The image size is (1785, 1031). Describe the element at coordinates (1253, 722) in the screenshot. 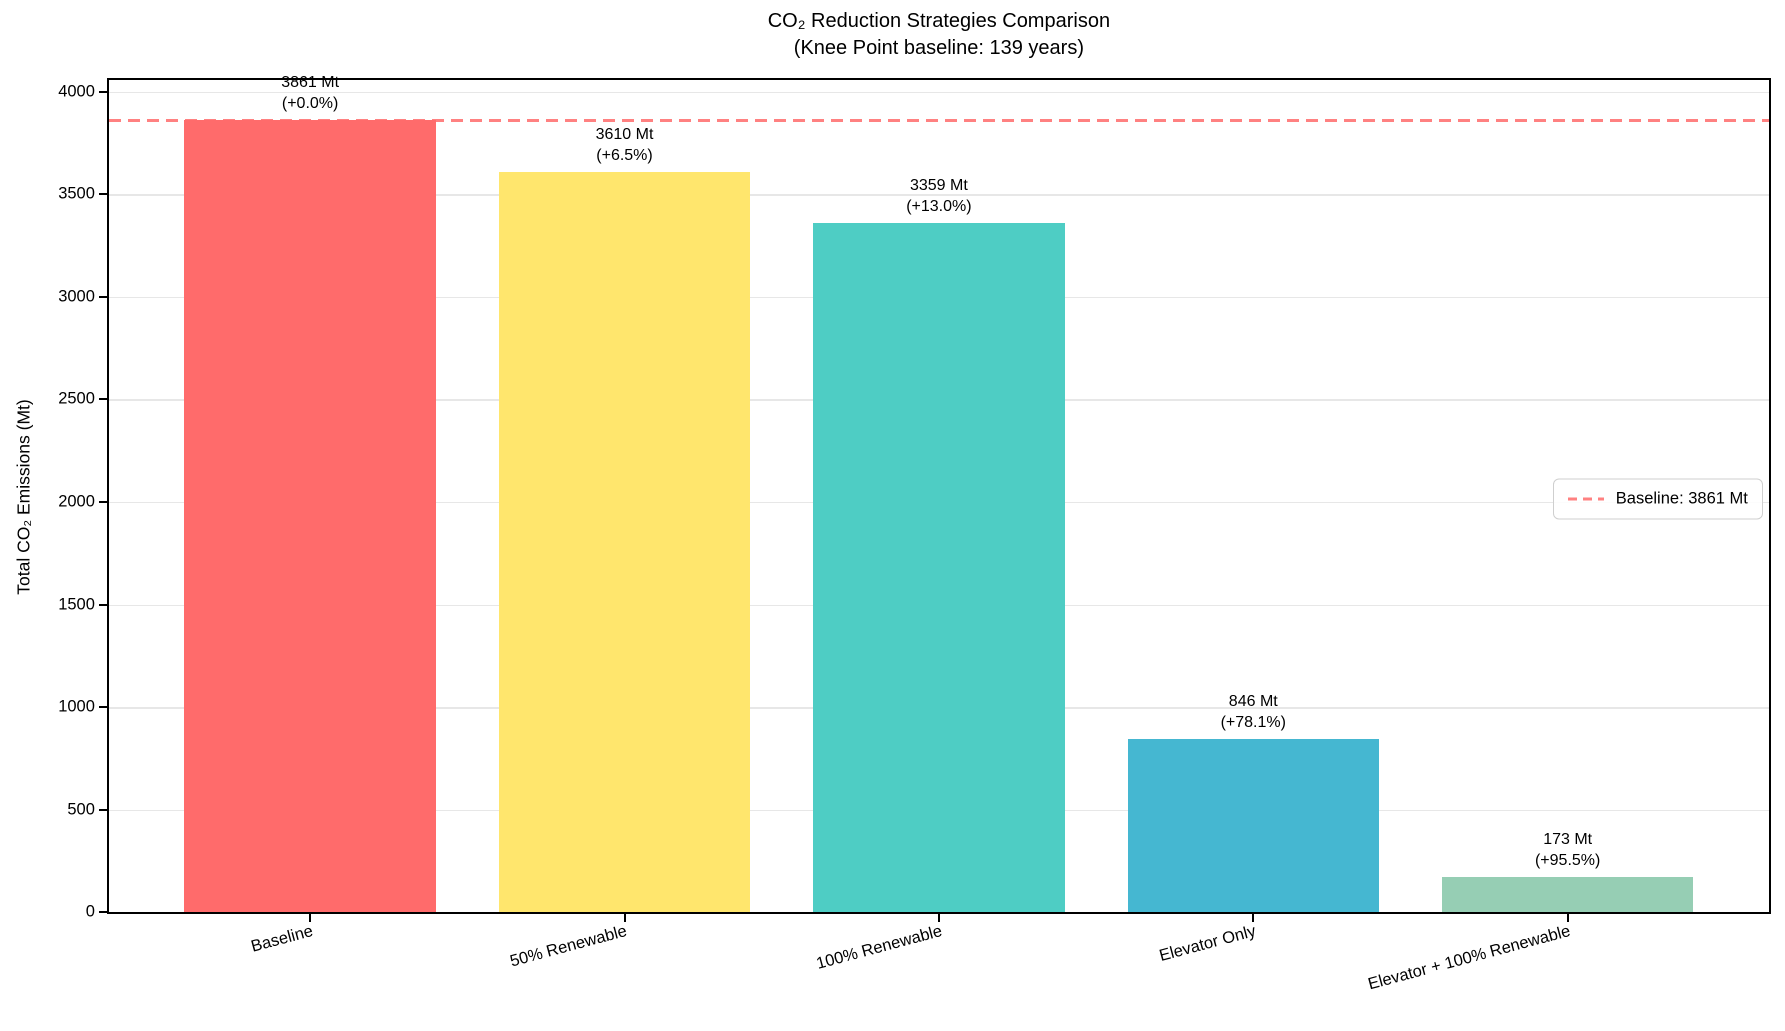

I see `bar-percent-text: (+78.1%)` at that location.